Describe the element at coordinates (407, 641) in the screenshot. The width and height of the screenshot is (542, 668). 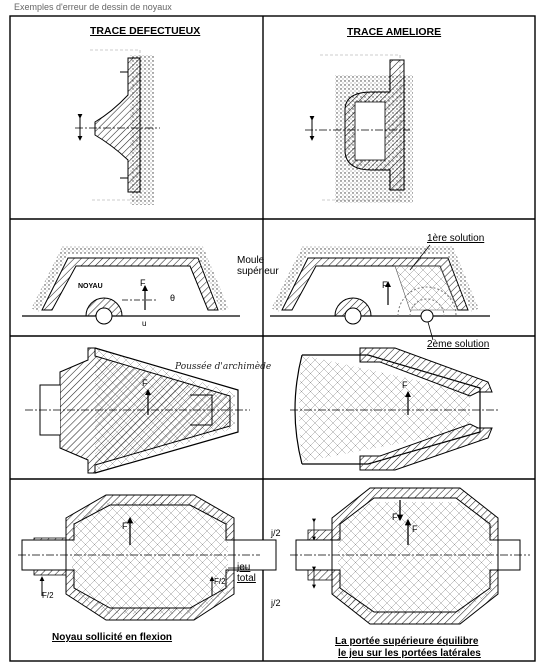
I see `caption-portee-1: La portée supérieure équilibre` at that location.